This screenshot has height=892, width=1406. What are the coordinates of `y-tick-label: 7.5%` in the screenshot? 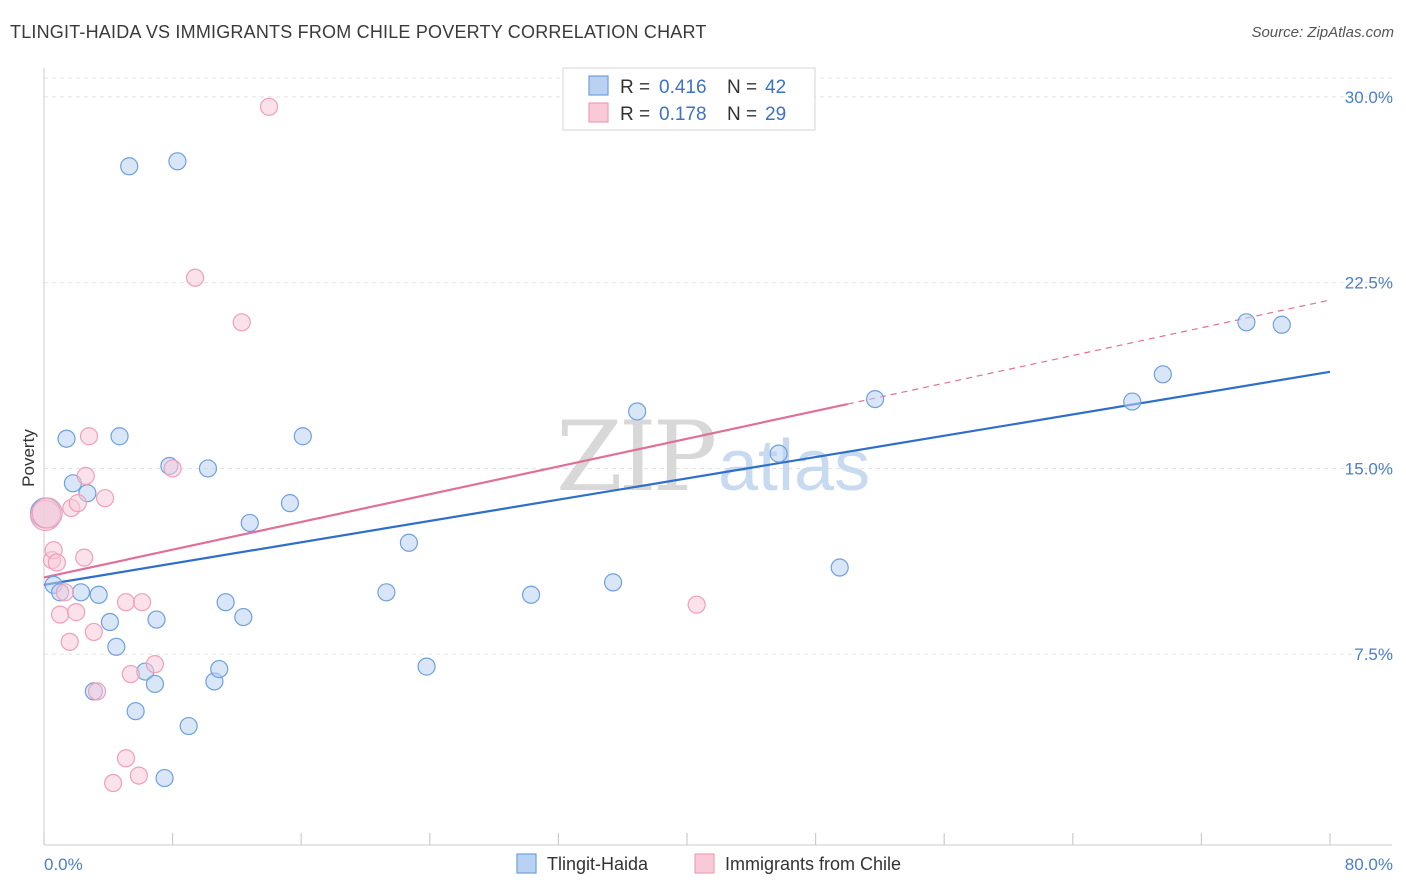 It's located at (1373, 654).